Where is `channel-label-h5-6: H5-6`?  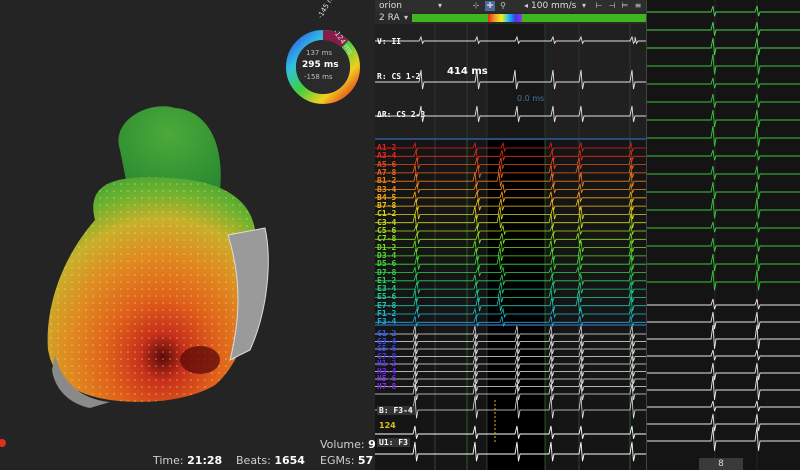
channel-label-h5-6: H5-6 is located at coordinates (387, 378).